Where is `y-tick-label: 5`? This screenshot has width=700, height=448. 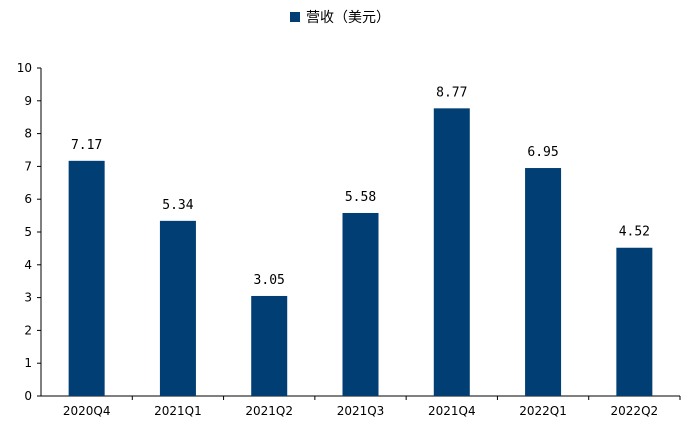
y-tick-label: 5 is located at coordinates (28, 232).